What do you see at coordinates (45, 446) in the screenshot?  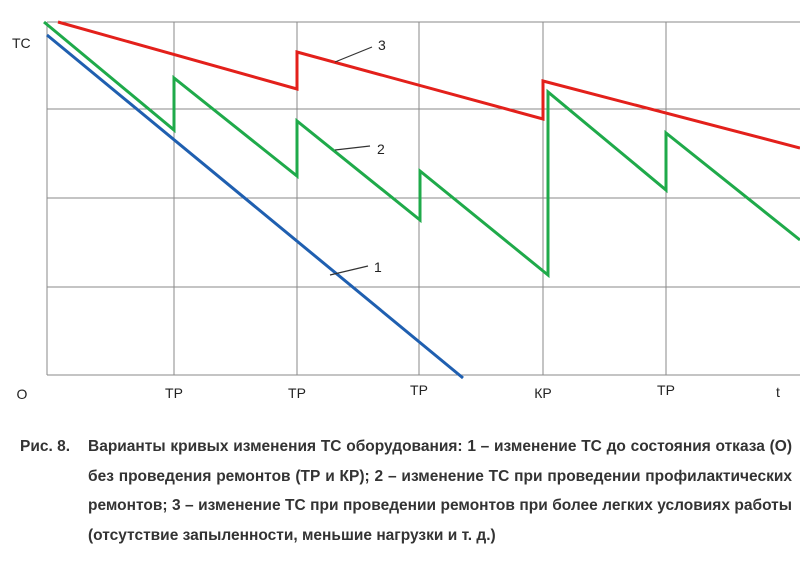 I see `caption-label: Рис. 8.` at bounding box center [45, 446].